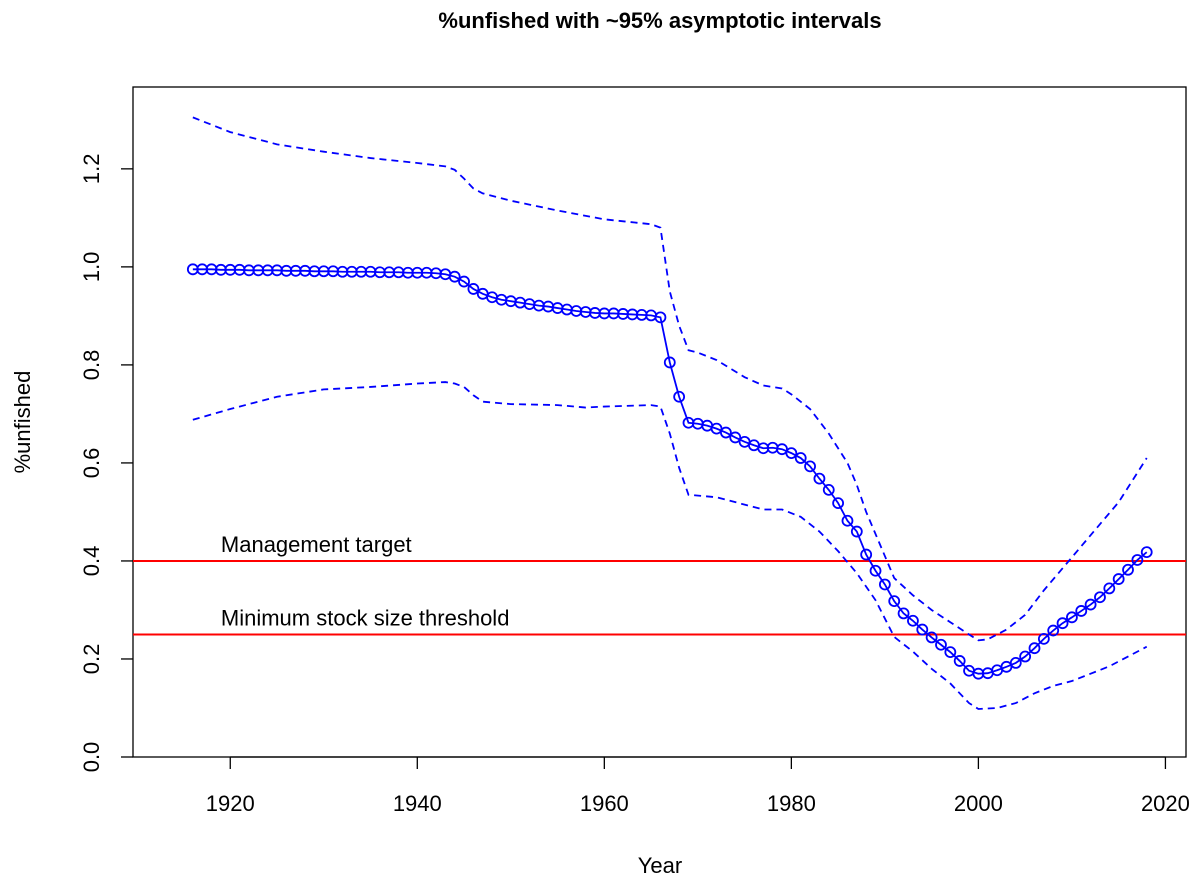 Image resolution: width=1204 pixels, height=884 pixels. Describe the element at coordinates (230, 803) in the screenshot. I see `x-tick-label: 1920` at that location.